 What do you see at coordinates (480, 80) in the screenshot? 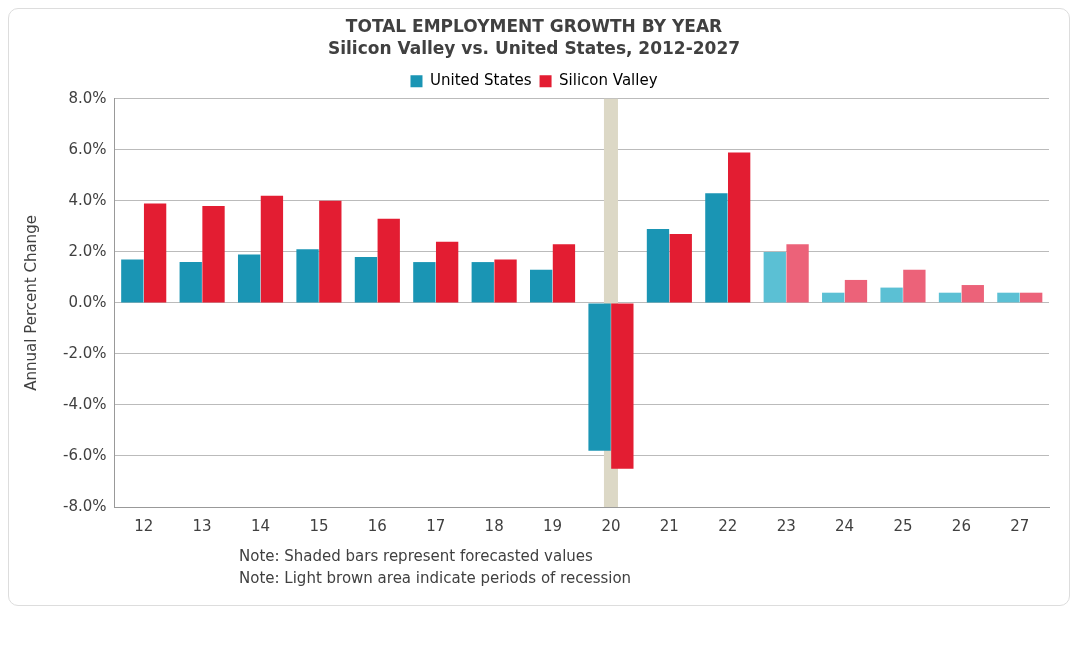
I see `legend-label: United States` at bounding box center [480, 80].